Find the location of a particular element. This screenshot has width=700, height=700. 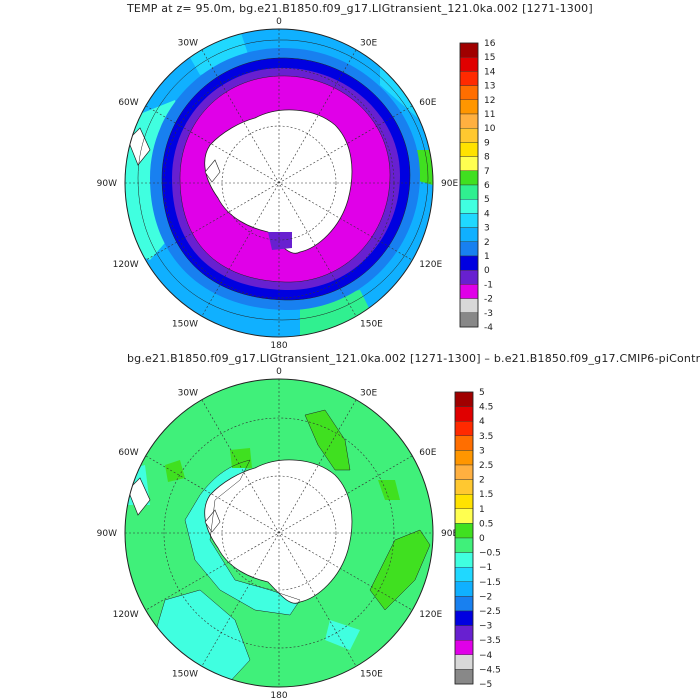

colorbar-tick-label: 7 is located at coordinates (487, 172).